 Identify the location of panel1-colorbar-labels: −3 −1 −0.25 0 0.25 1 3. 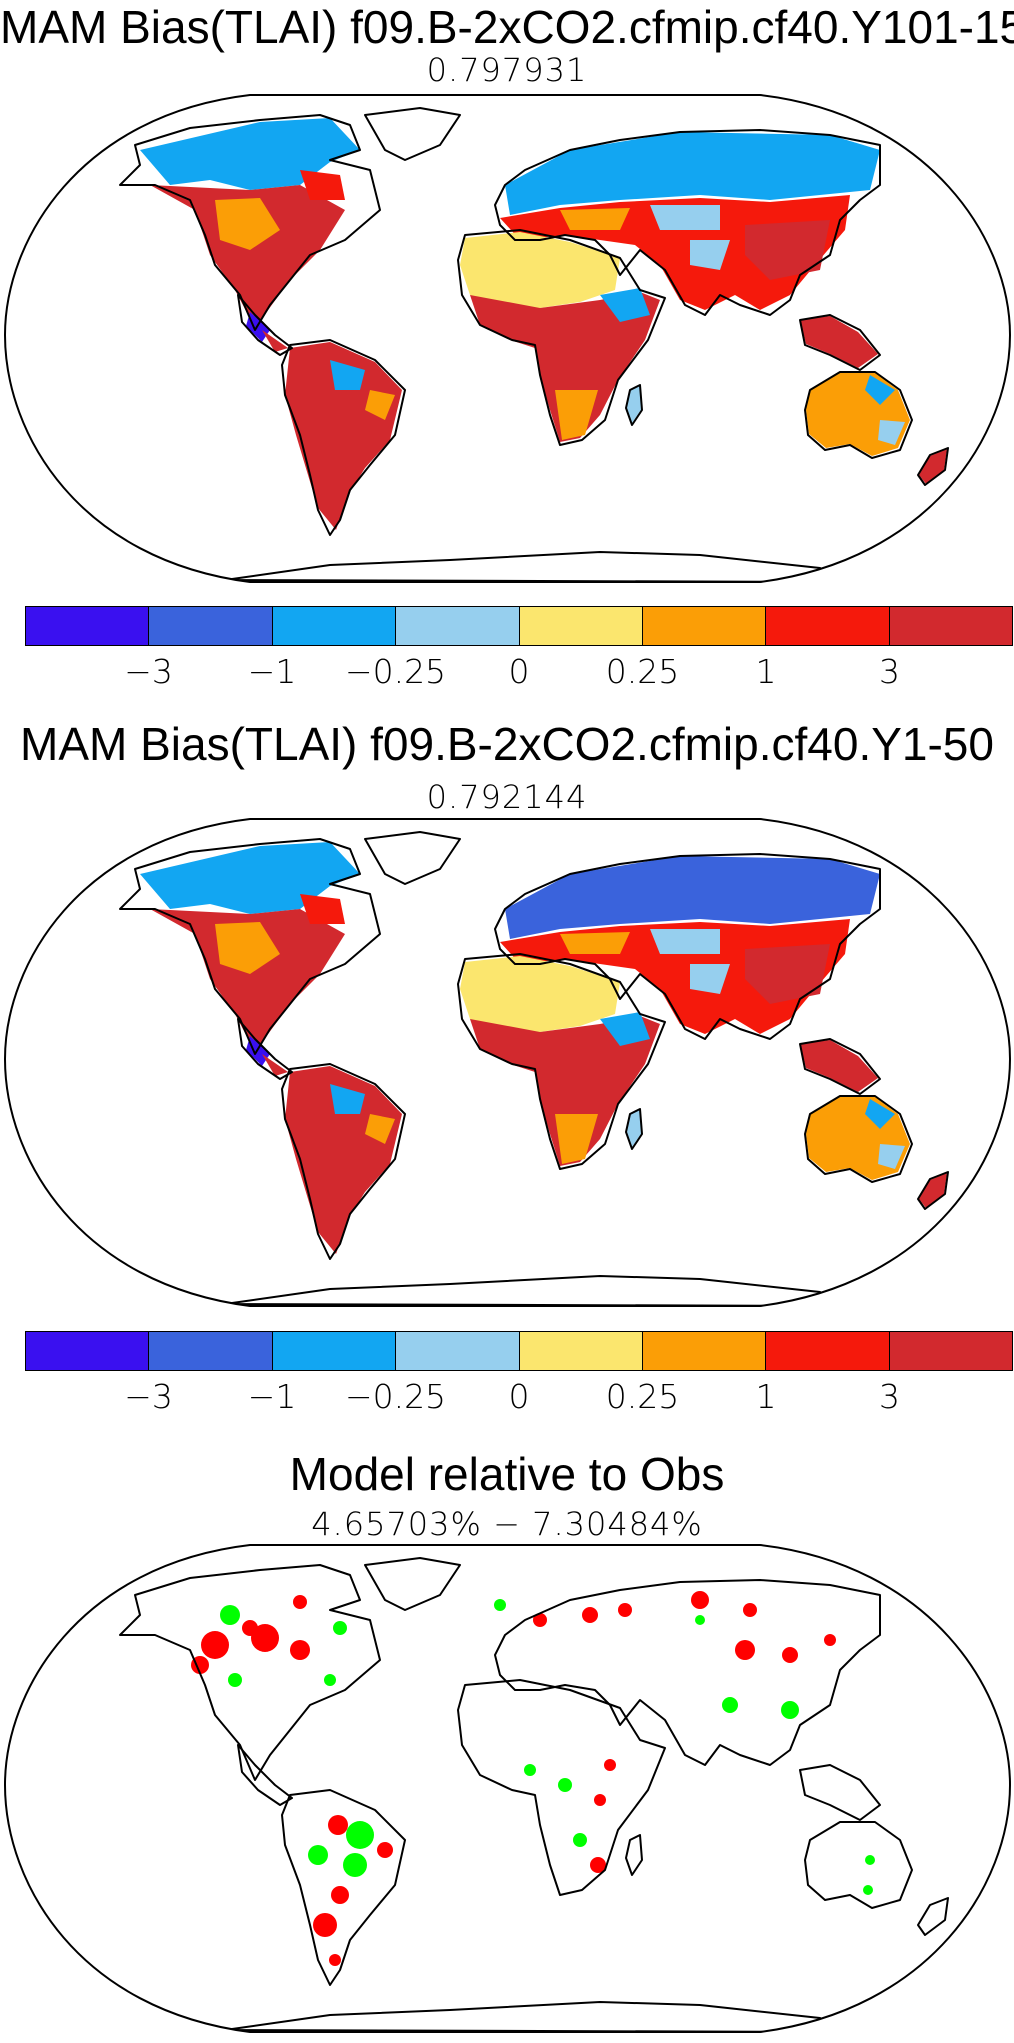
(519, 672).